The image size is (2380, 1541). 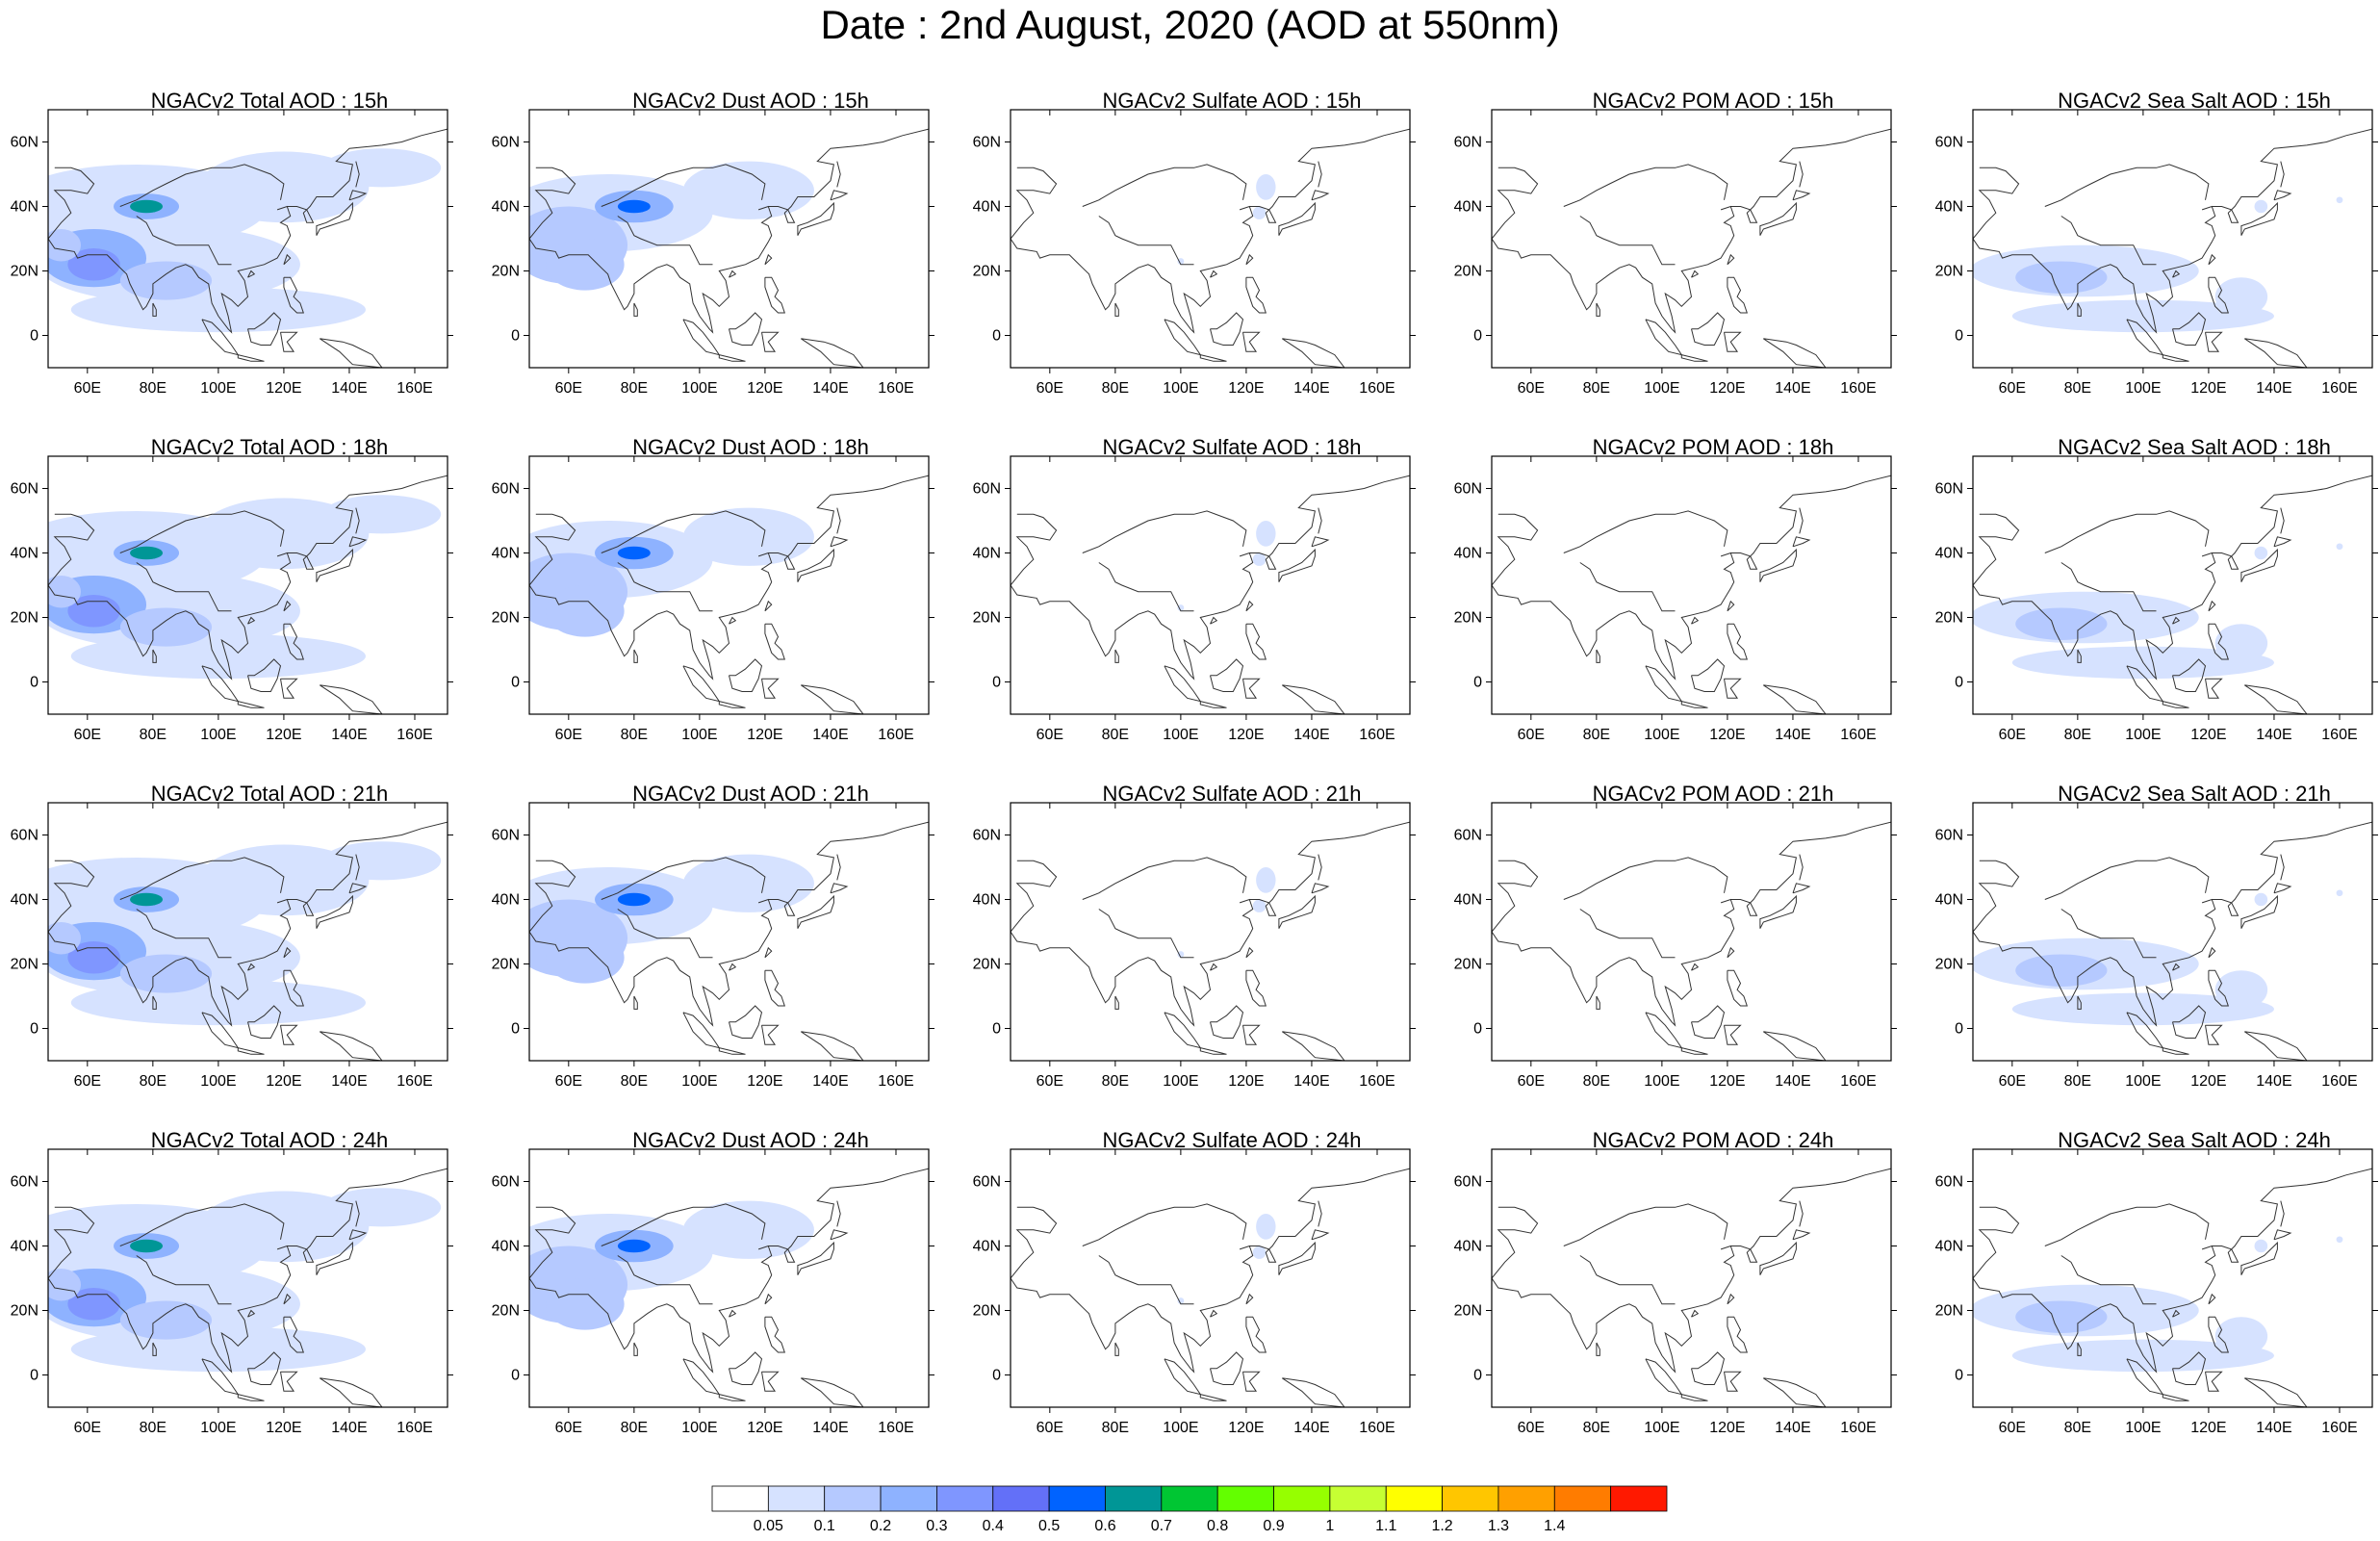 What do you see at coordinates (751, 1140) in the screenshot?
I see `panel-title: NGACv2 Dust AOD : 24h` at bounding box center [751, 1140].